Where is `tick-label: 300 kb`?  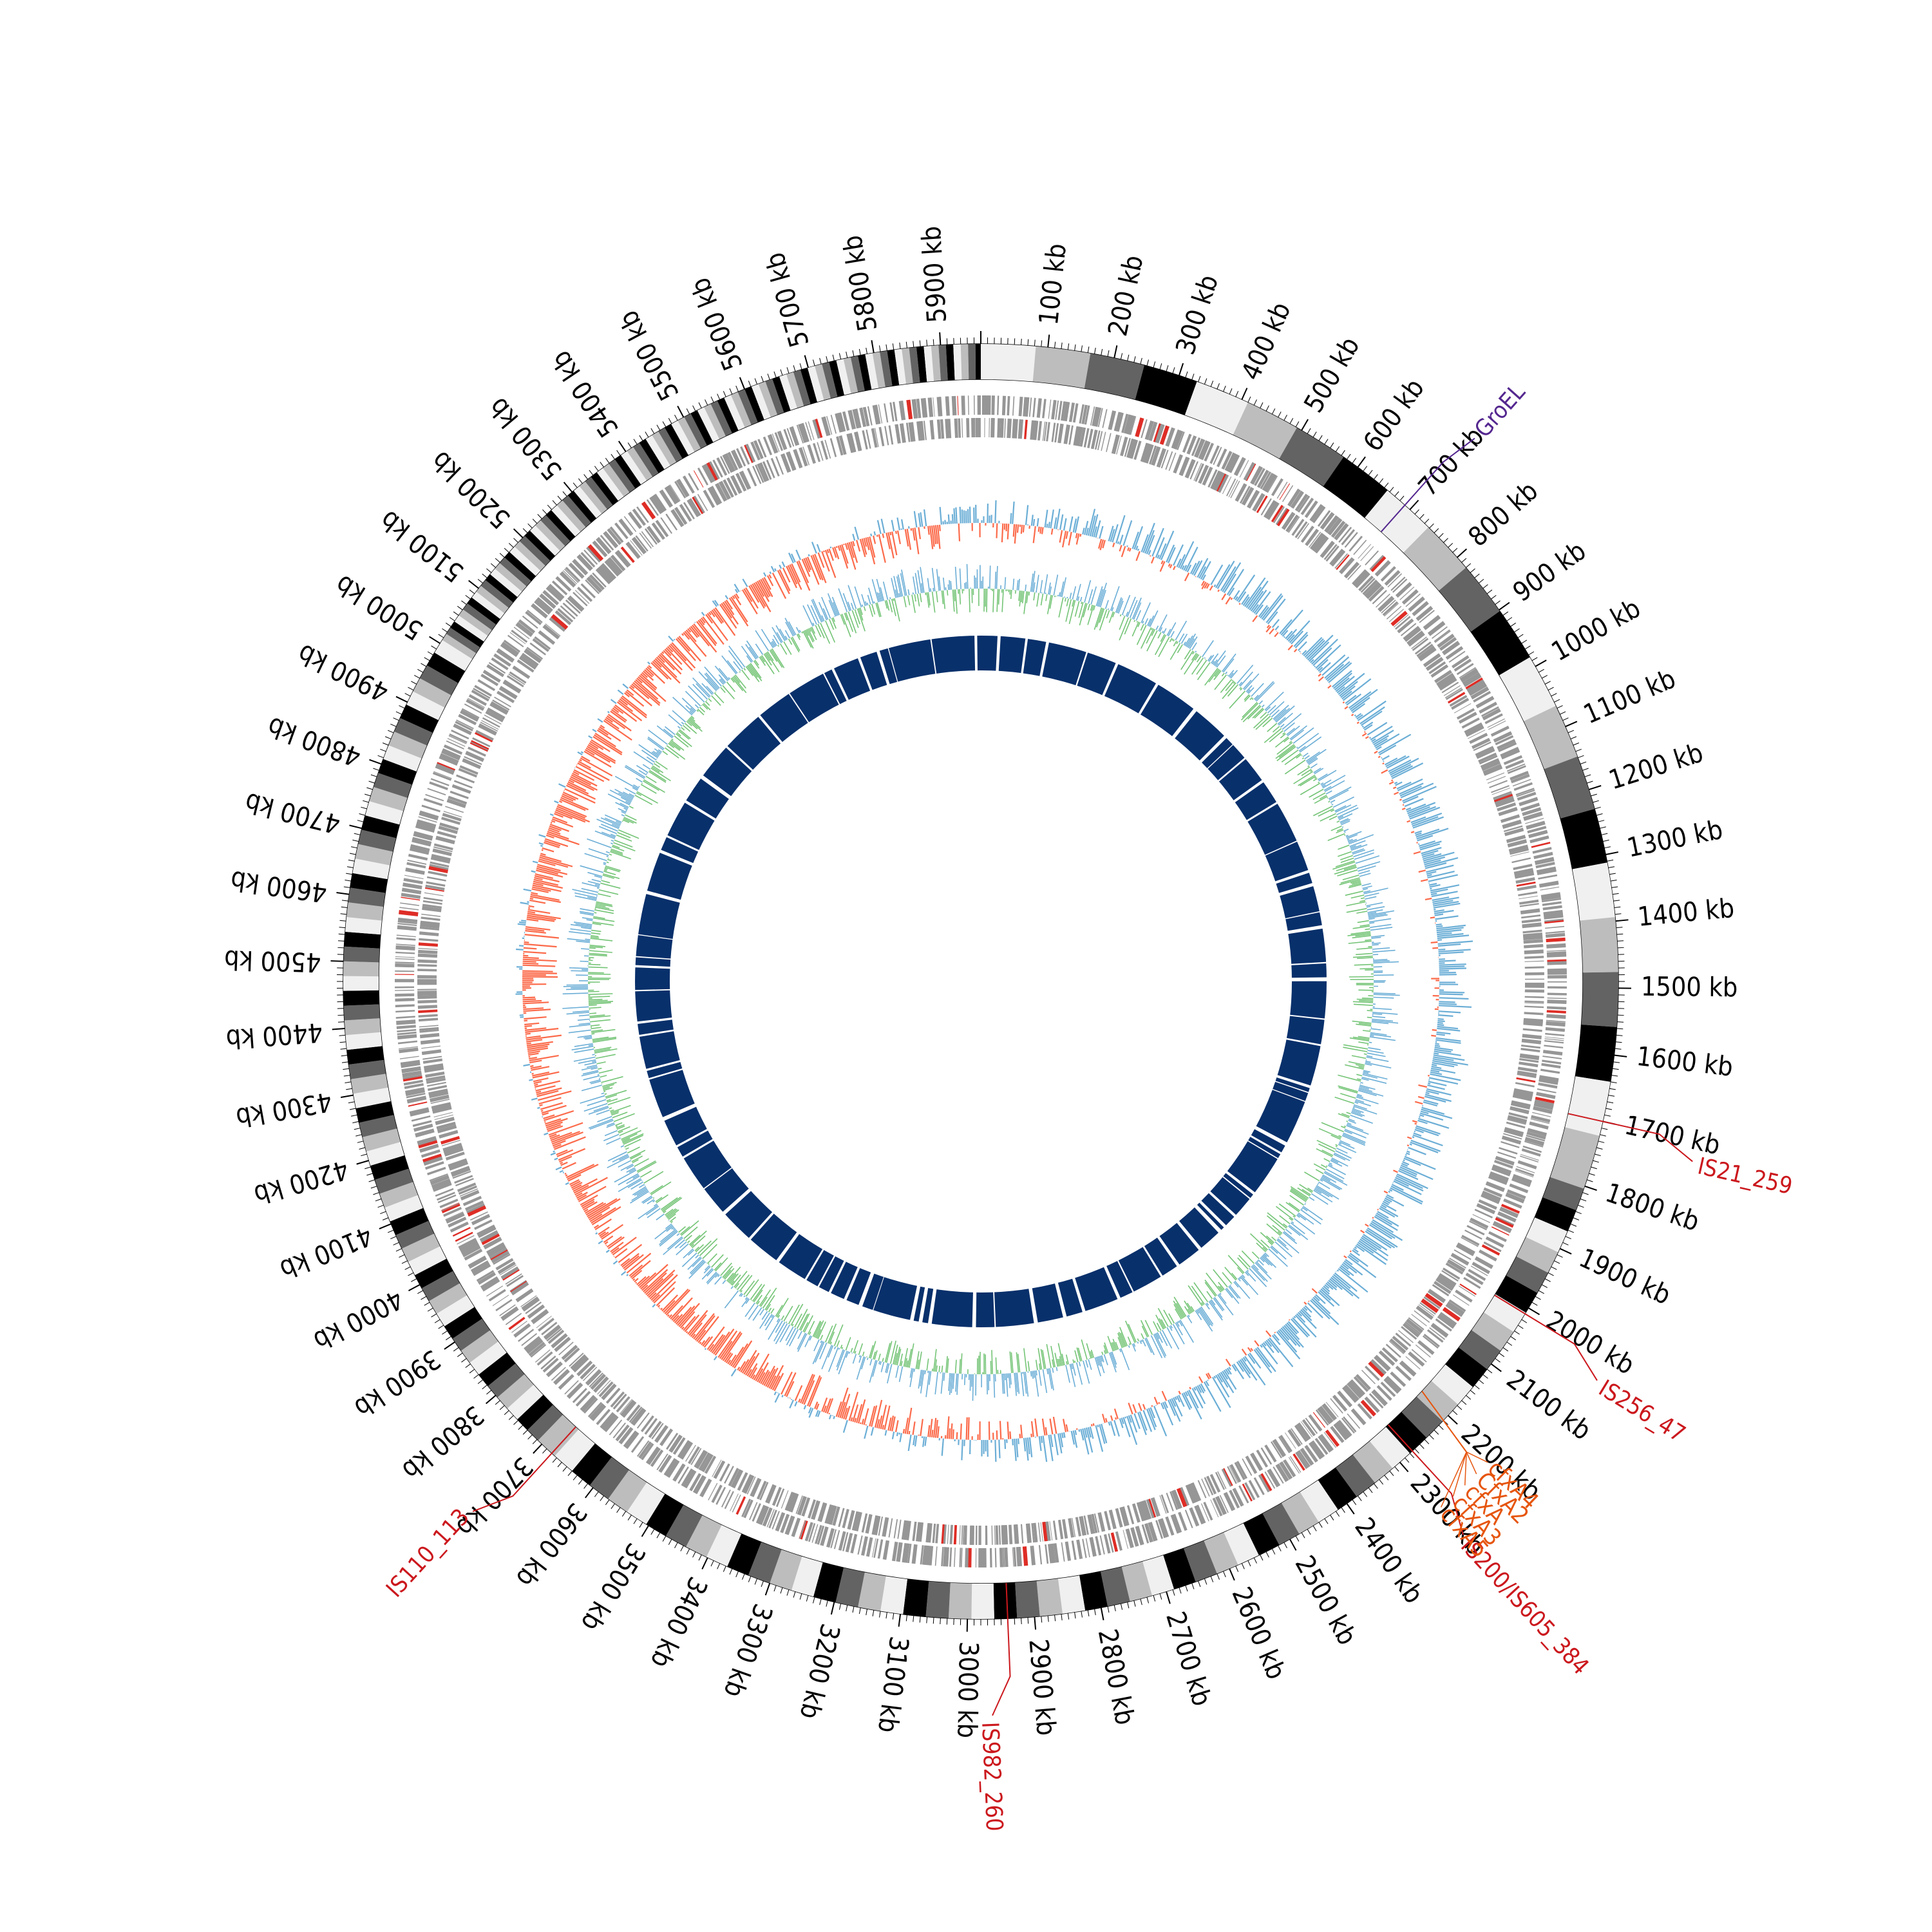
tick-label: 300 kb is located at coordinates (1197, 315).